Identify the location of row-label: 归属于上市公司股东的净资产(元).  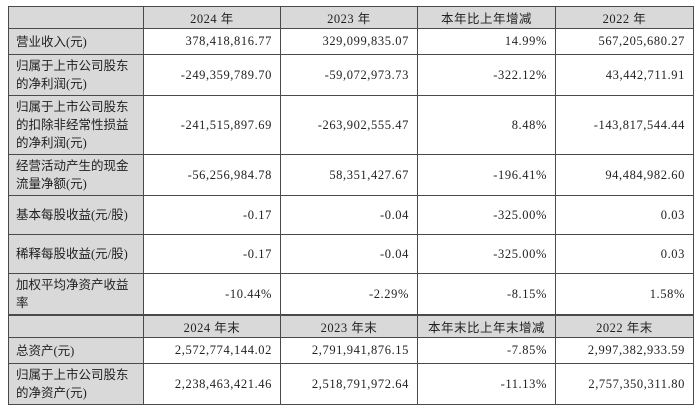
(76, 384).